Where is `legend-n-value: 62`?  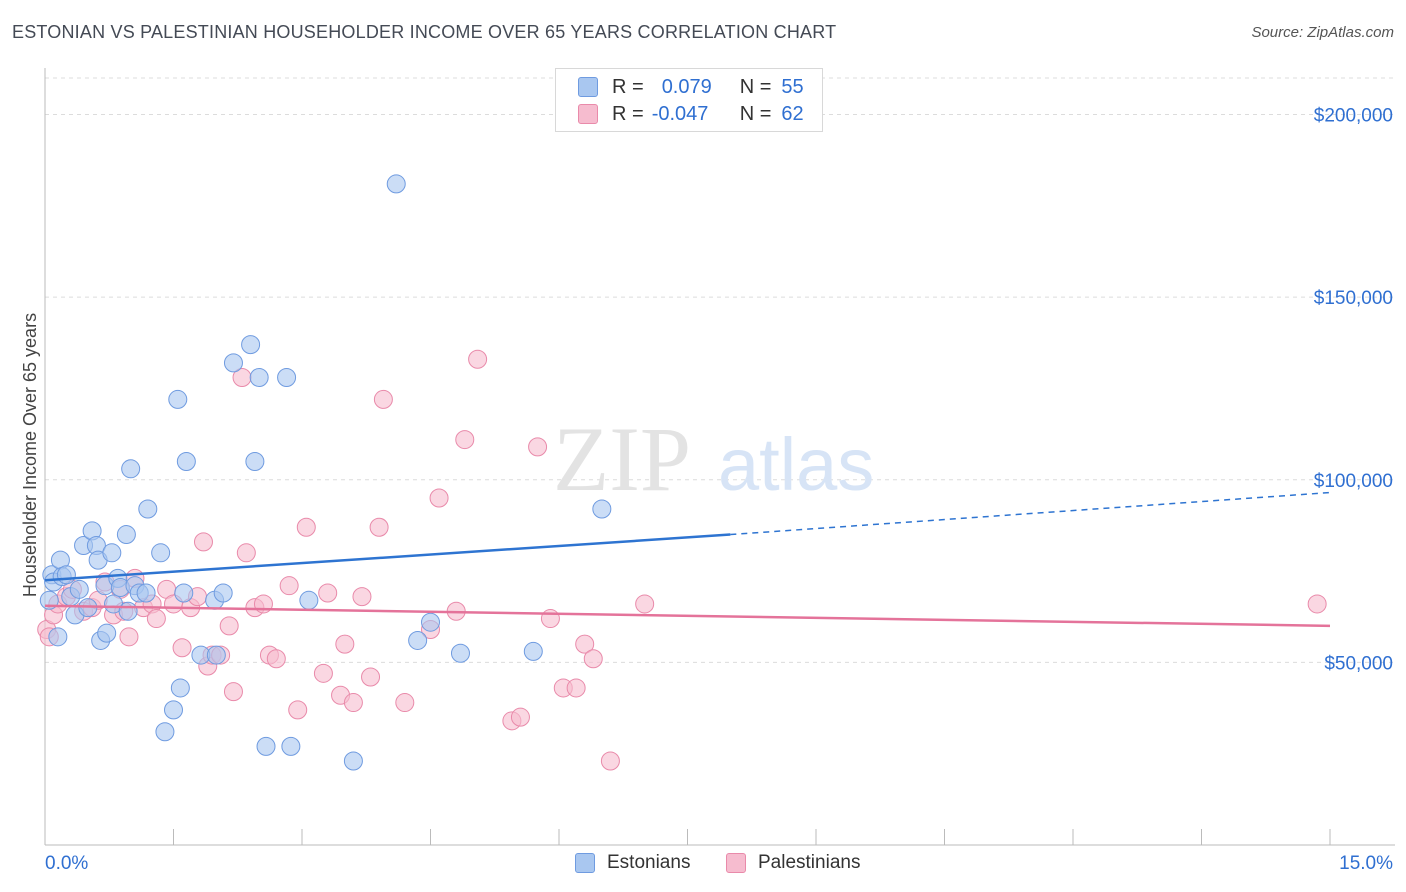 legend-n-value: 62 is located at coordinates (792, 113).